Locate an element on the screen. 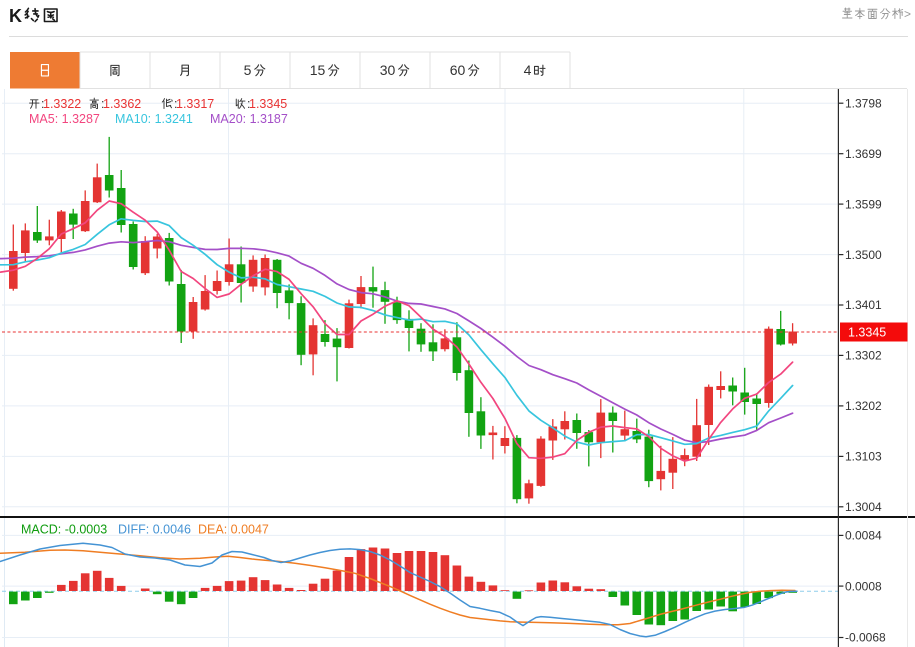  svg-text: MA5: 1.3287 is located at coordinates (64, 119).